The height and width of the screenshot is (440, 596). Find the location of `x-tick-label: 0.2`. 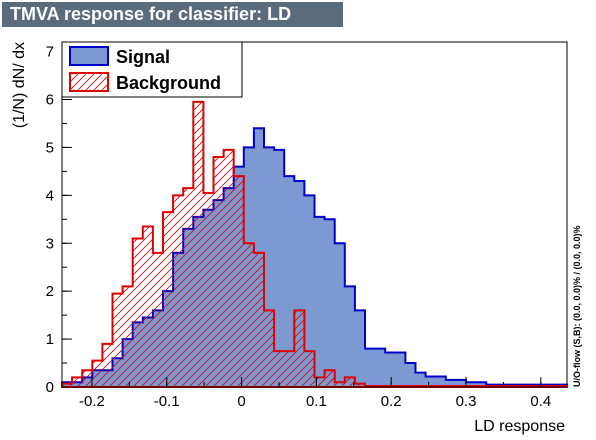

x-tick-label: 0.2 is located at coordinates (391, 401).